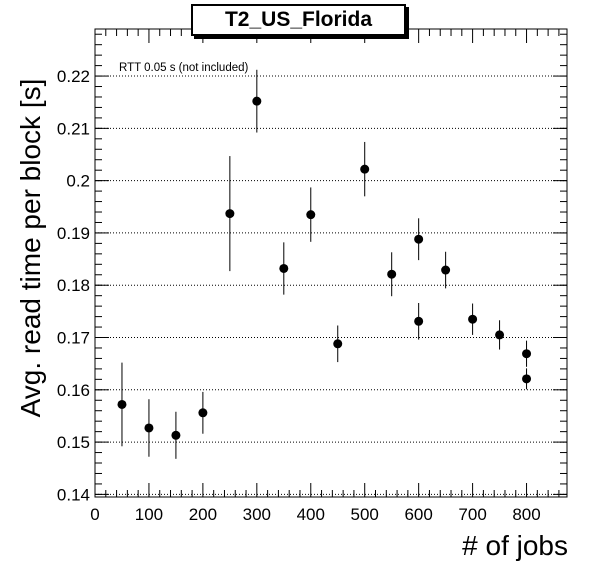 Image resolution: width=596 pixels, height=572 pixels. Describe the element at coordinates (203, 514) in the screenshot. I see `x-tick-label: 200` at that location.